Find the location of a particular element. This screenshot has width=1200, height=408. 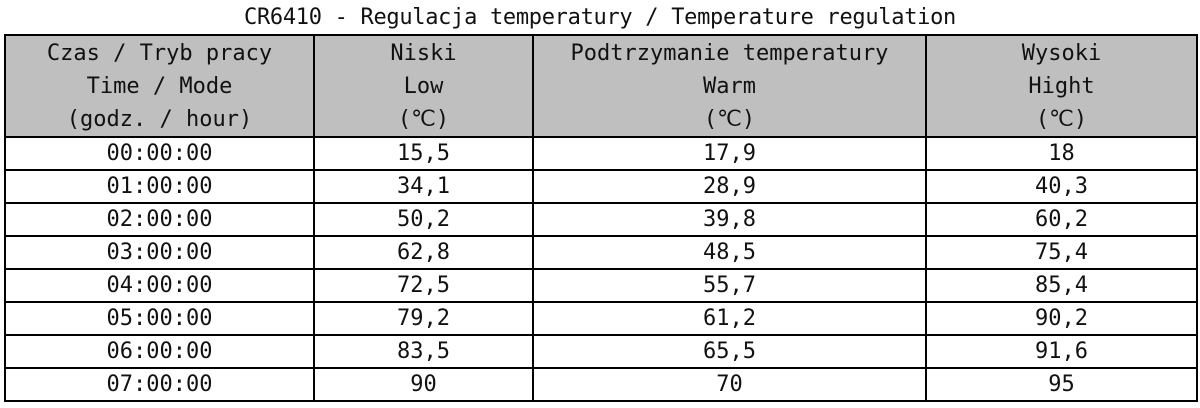

table-row: 04:00:00 72,5 55,7 85,4 is located at coordinates (601, 285).